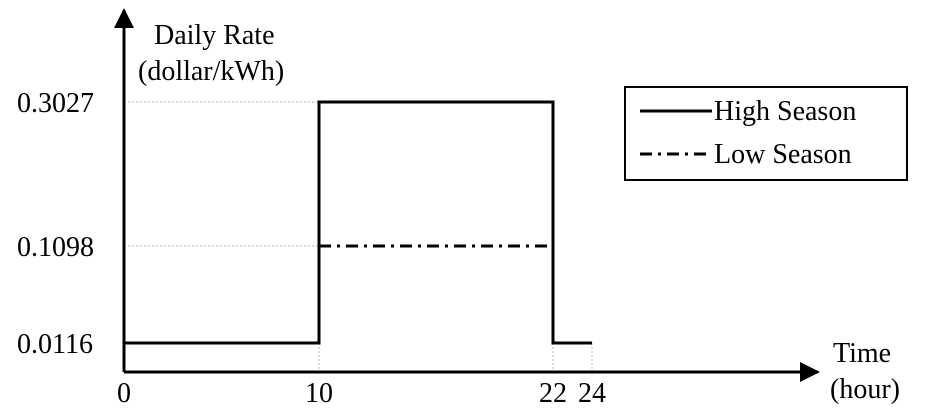  Describe the element at coordinates (55, 224) in the screenshot. I see `y-tick-labels: 0.0116 0.1098 0.3027` at that location.